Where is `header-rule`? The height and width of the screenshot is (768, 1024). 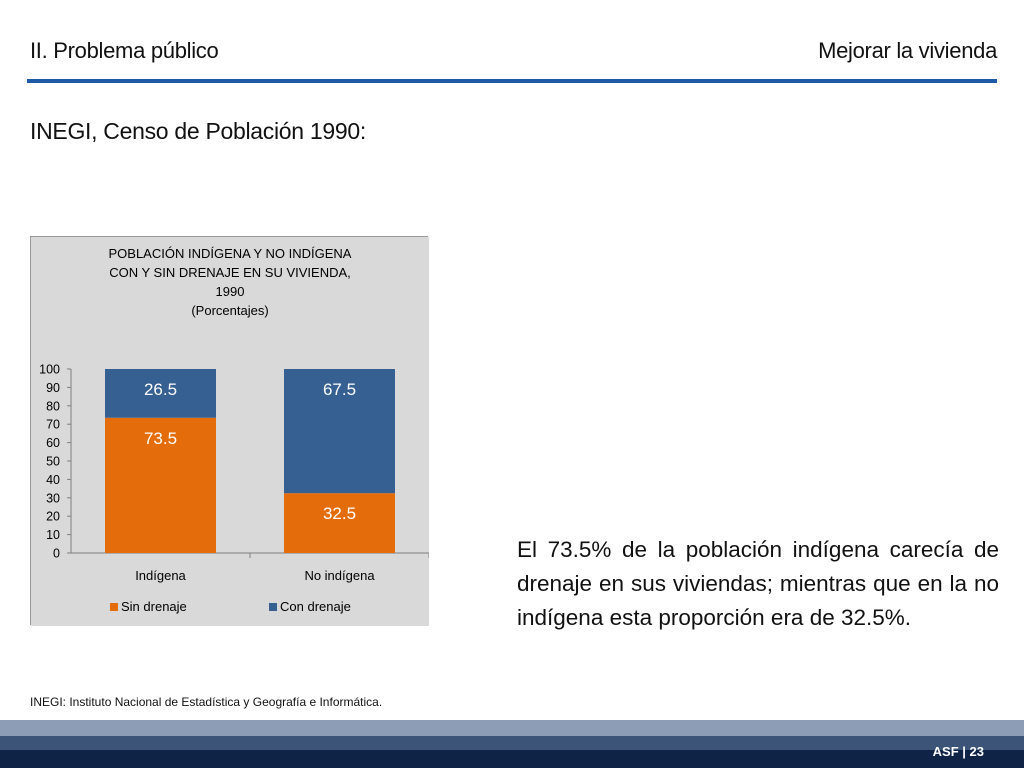
header-rule is located at coordinates (512, 81).